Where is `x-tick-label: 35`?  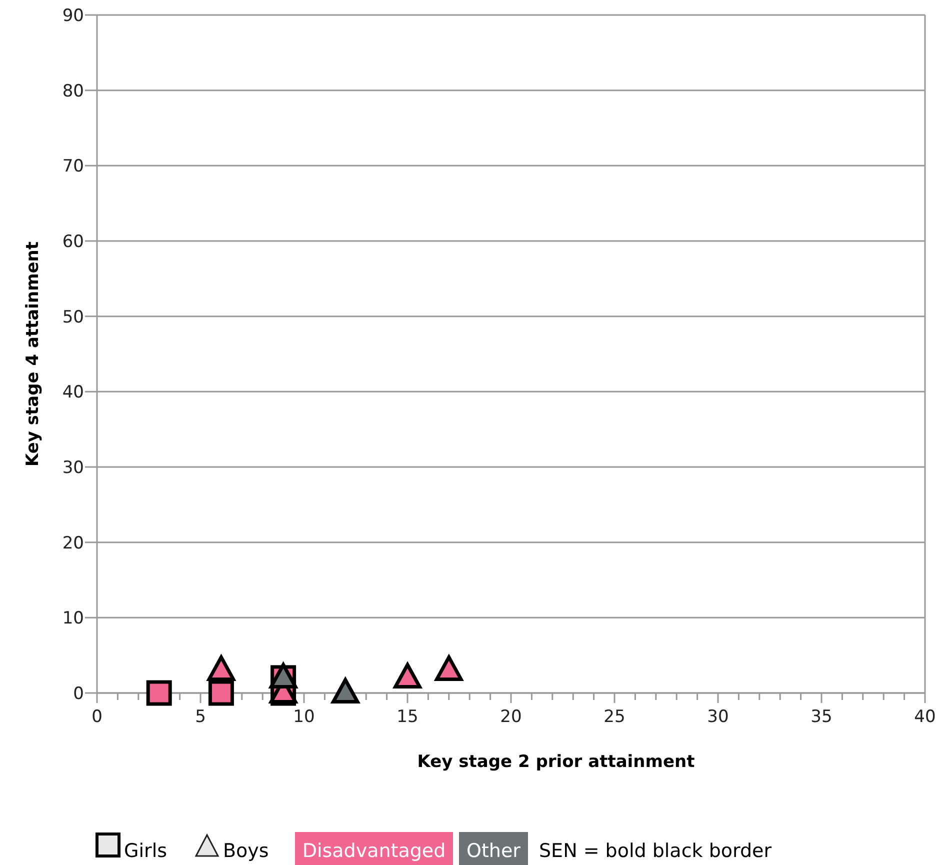 x-tick-label: 35 is located at coordinates (821, 717).